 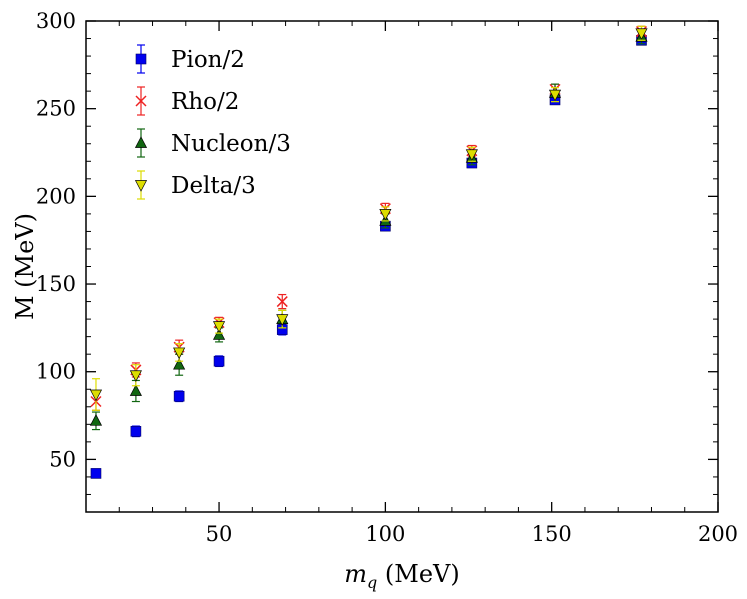 What do you see at coordinates (208, 60) in the screenshot?
I see `legend-label: Pion/2` at bounding box center [208, 60].